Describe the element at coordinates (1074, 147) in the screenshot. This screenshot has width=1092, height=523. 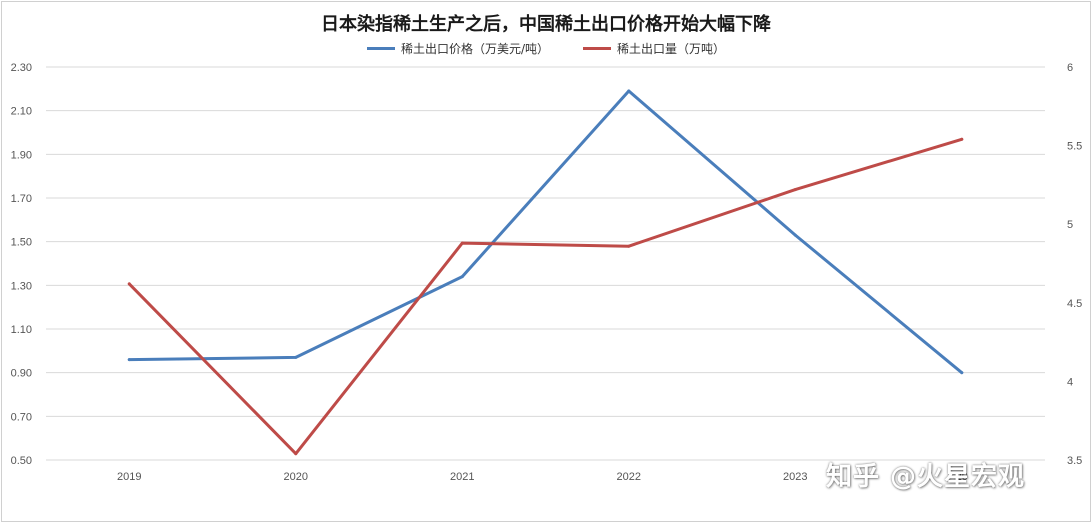
I see `y-right-tick-label: 5.5` at that location.